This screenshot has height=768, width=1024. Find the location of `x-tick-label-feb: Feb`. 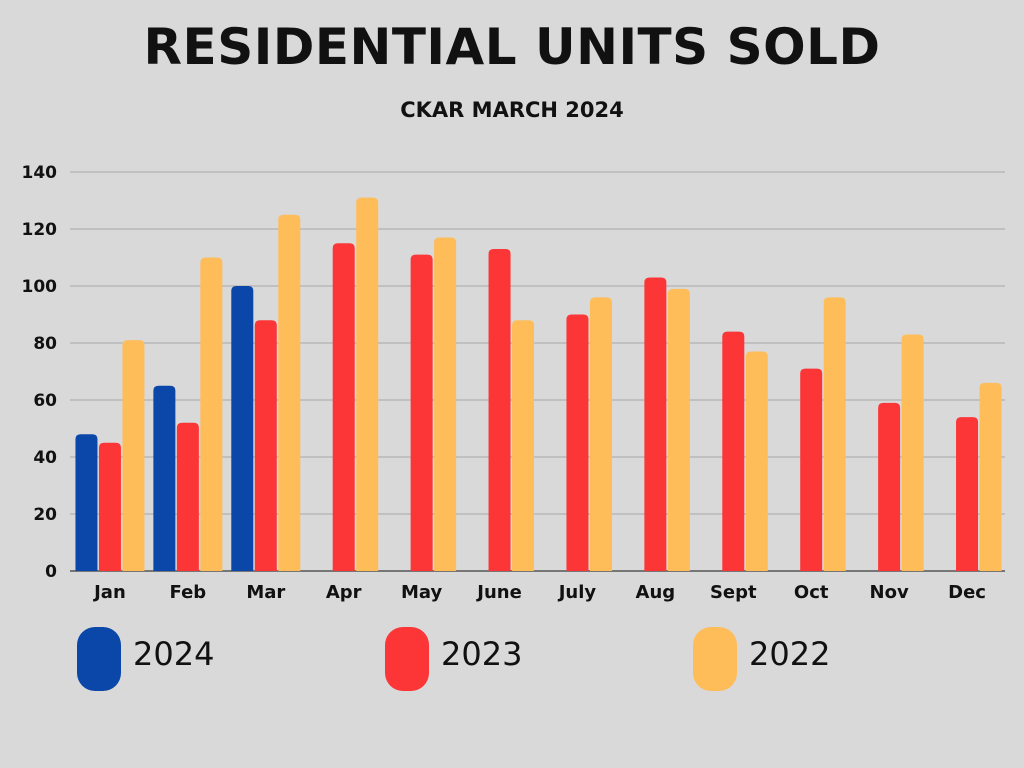

x-tick-label-feb: Feb is located at coordinates (188, 592).